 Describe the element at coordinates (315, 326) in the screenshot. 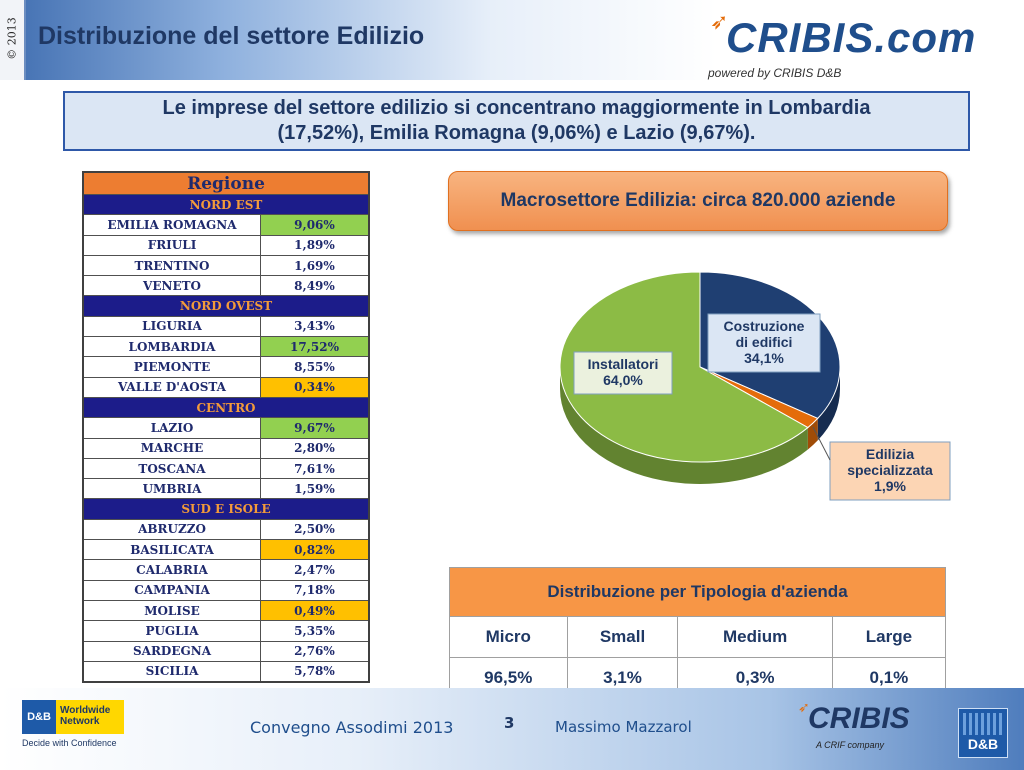

I see `region-value: 3,43%` at that location.